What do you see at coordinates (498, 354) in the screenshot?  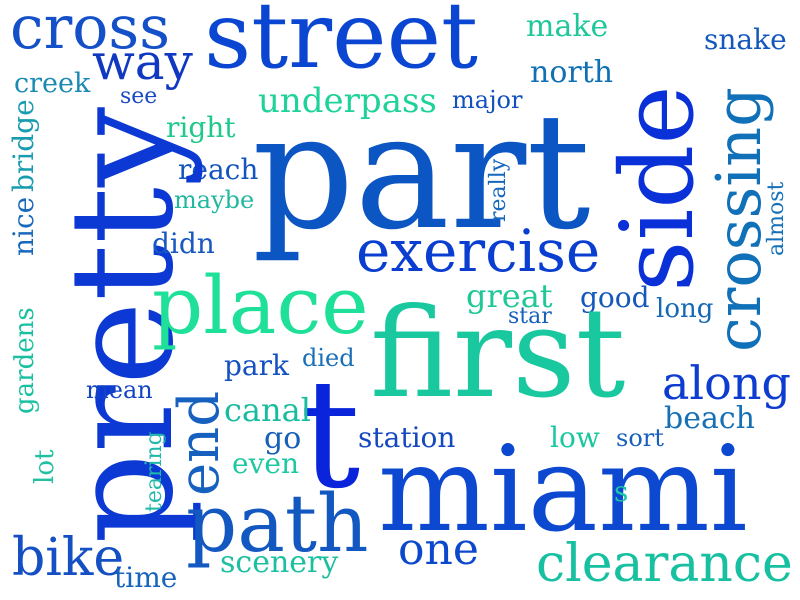 I see `word-first: first` at bounding box center [498, 354].